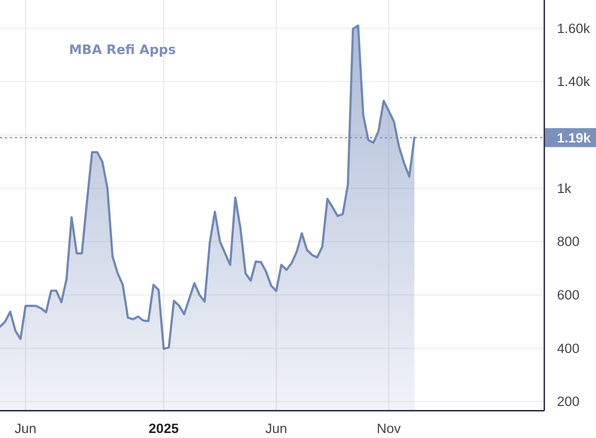 The image size is (596, 438). Describe the element at coordinates (573, 82) in the screenshot. I see `y-tick-label: 1.40k` at that location.